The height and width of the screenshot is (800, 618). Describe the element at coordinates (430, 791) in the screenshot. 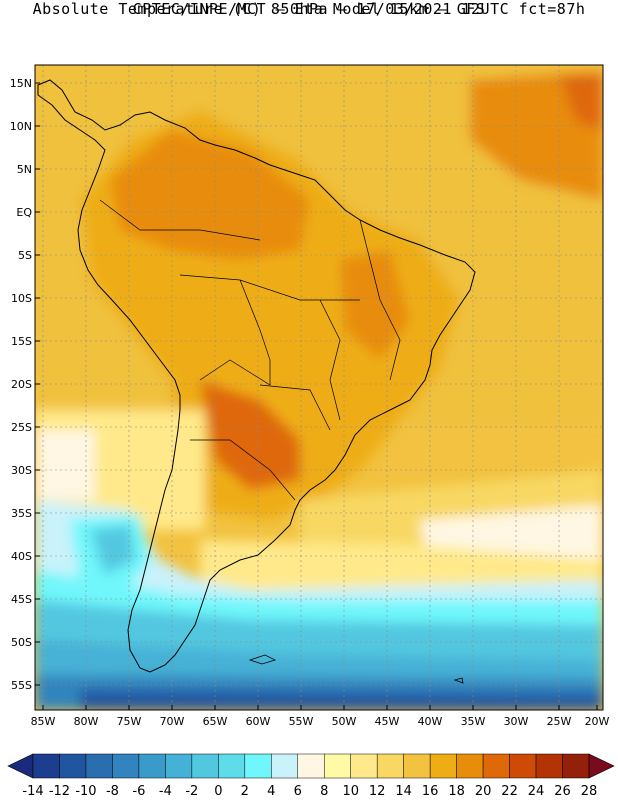

I see `colorbar-label: 16` at that location.